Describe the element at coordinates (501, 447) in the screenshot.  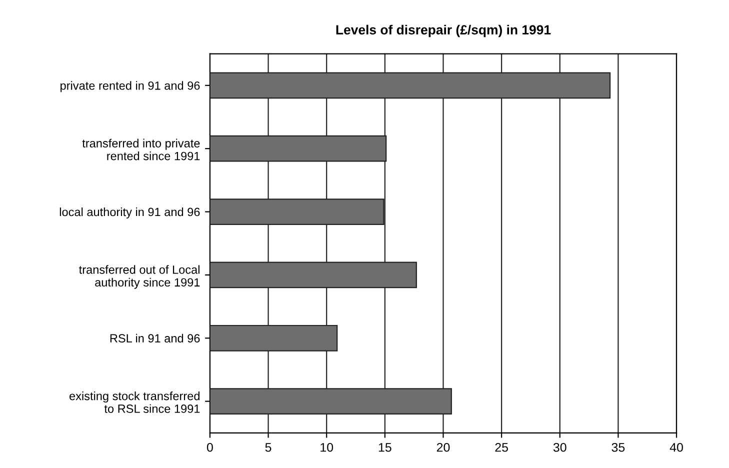
I see `x-tick-label: 25` at that location.